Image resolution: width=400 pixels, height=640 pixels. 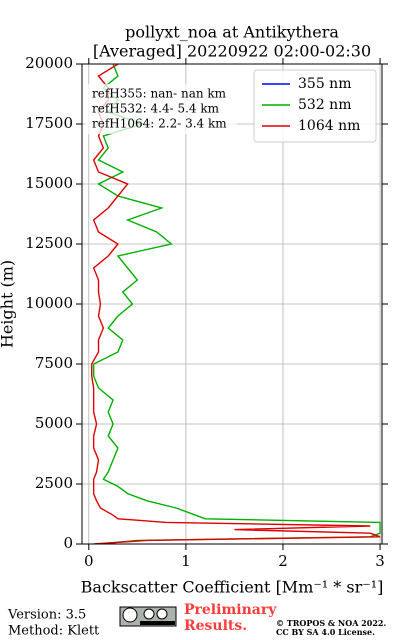 I want to click on x-tick-label: 2, so click(x=283, y=561).